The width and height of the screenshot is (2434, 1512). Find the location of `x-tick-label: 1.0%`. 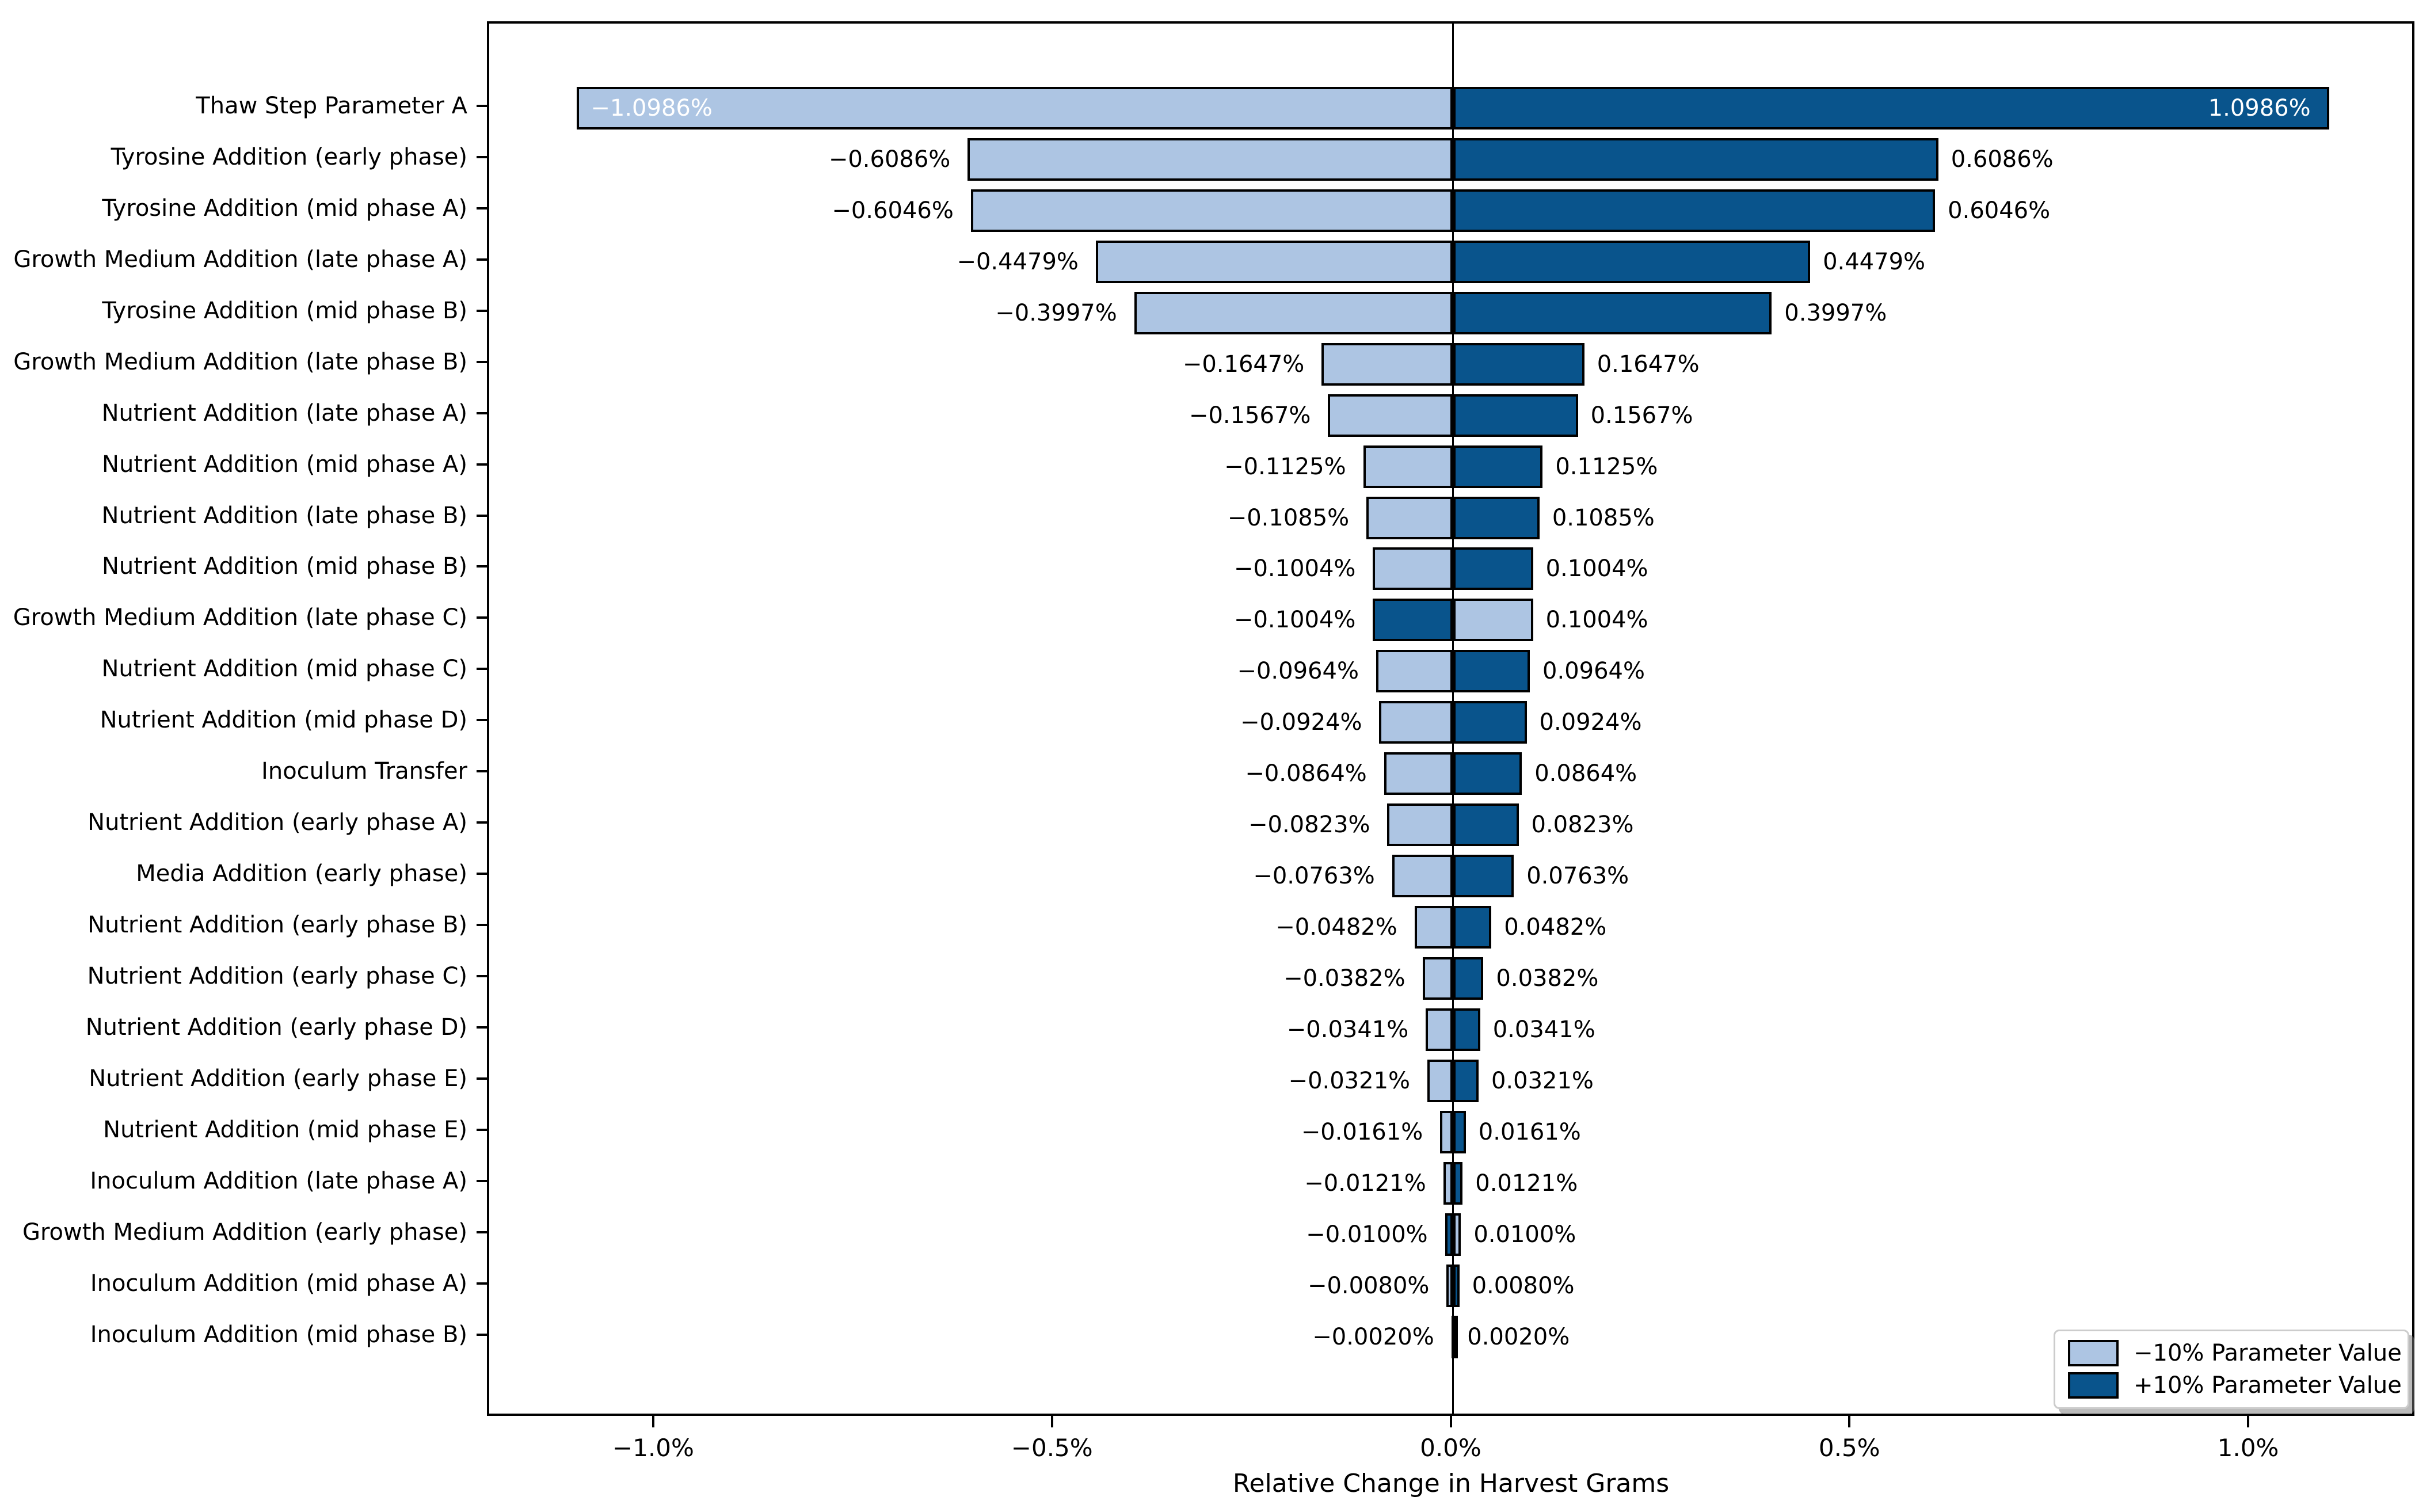

x-tick-label: 1.0% is located at coordinates (2248, 1448).